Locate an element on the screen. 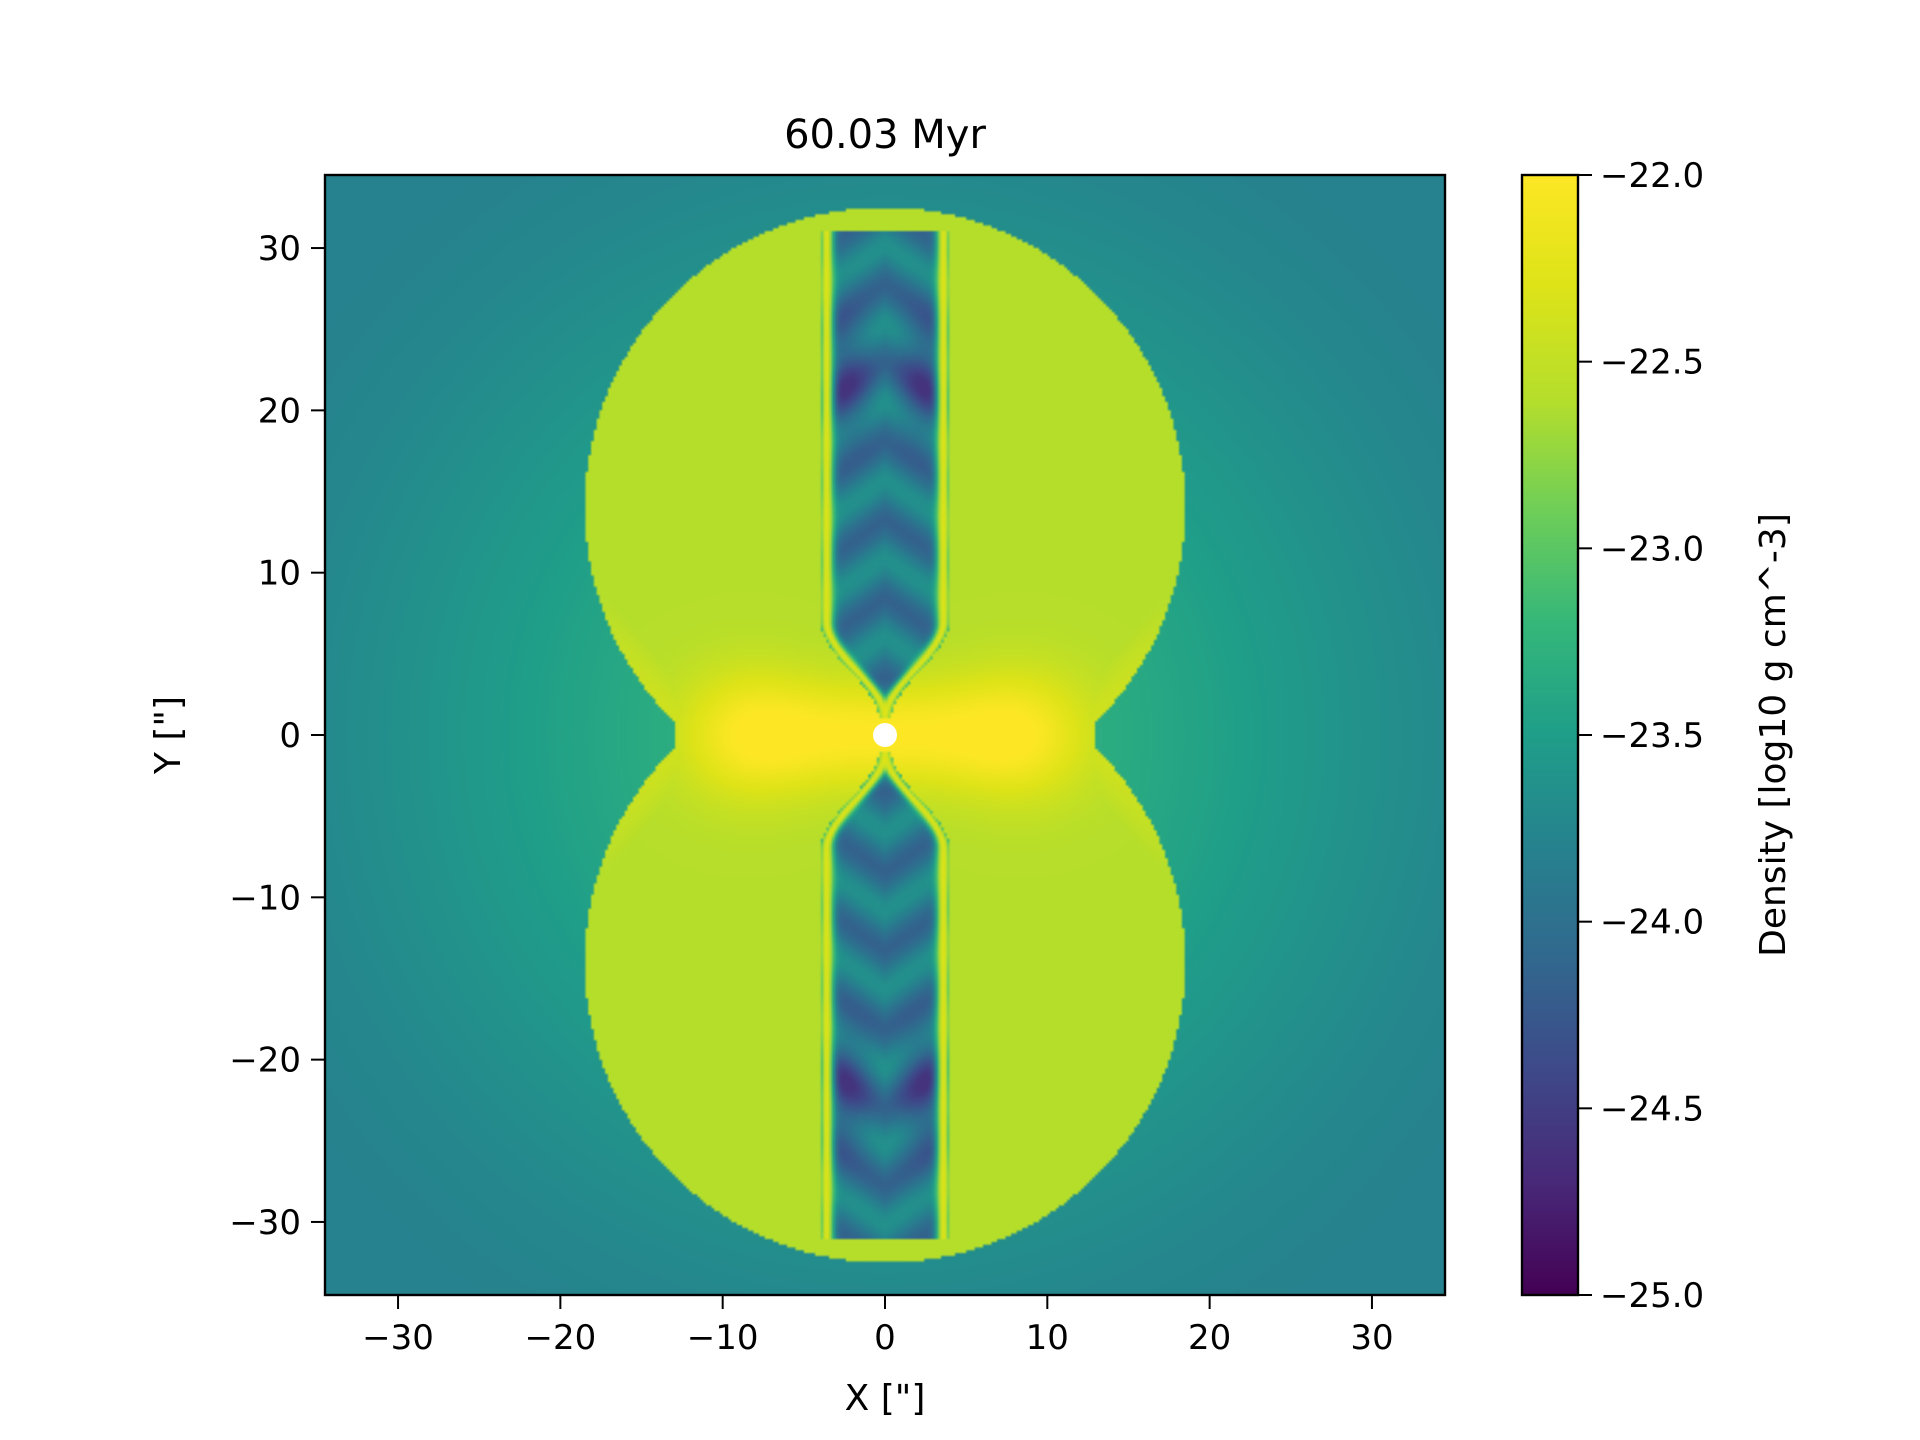 The width and height of the screenshot is (1920, 1440). y-tick-label: −20 is located at coordinates (265, 1061).